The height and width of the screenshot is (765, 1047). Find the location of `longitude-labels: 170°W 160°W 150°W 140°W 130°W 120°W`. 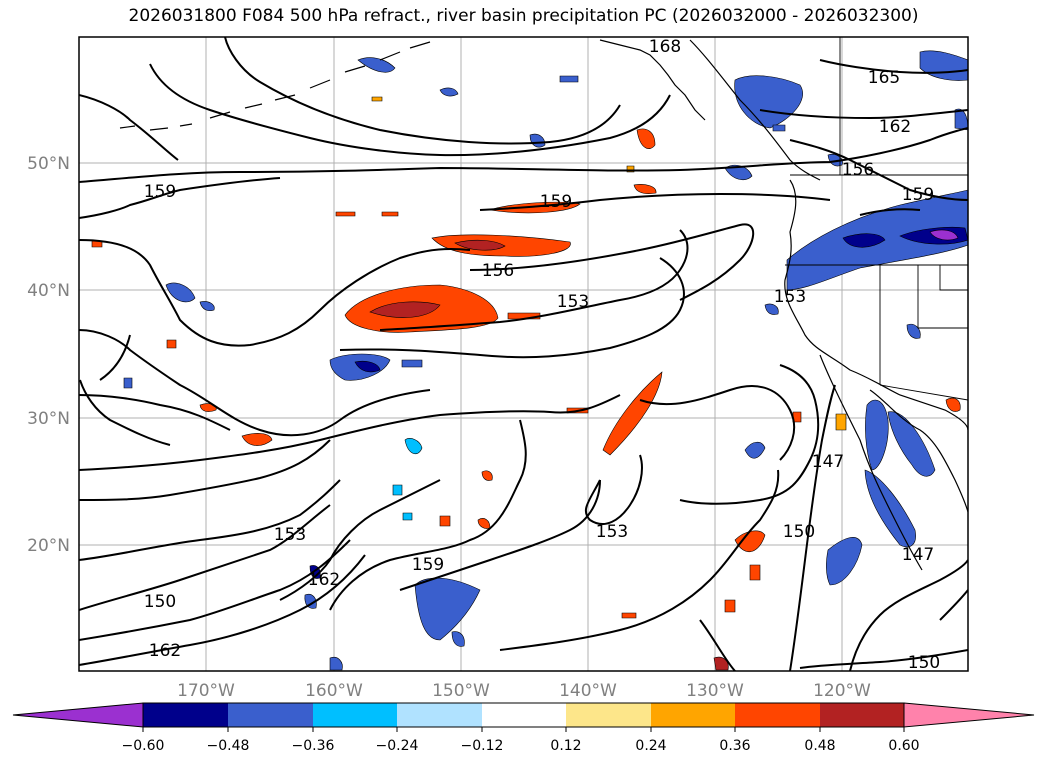

longitude-labels: 170°W 160°W 150°W 140°W 130°W 120°W is located at coordinates (524, 691).